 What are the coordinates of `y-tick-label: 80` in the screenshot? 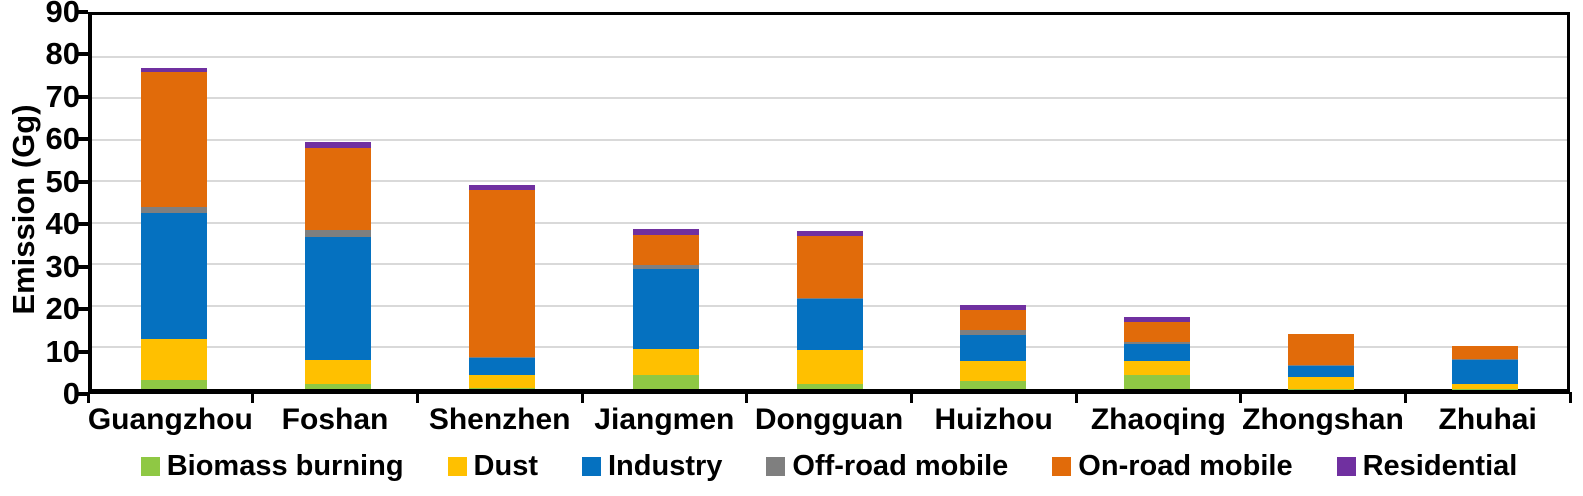 It's located at (62, 54).